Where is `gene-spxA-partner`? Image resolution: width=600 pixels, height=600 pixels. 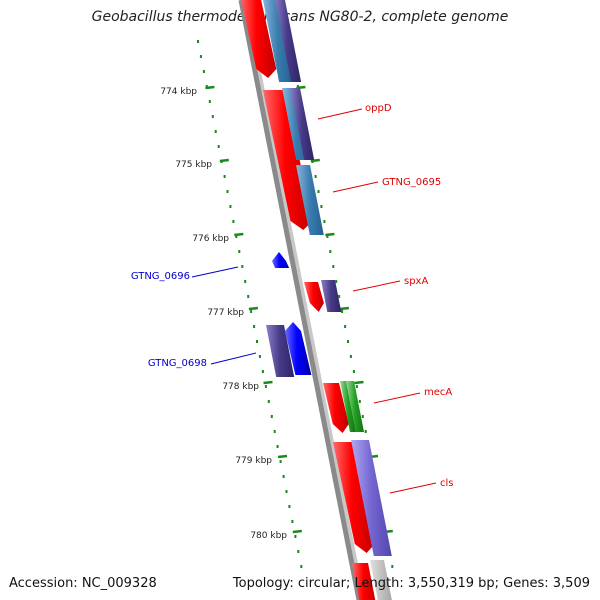 gene-spxA-partner is located at coordinates (331, 296).